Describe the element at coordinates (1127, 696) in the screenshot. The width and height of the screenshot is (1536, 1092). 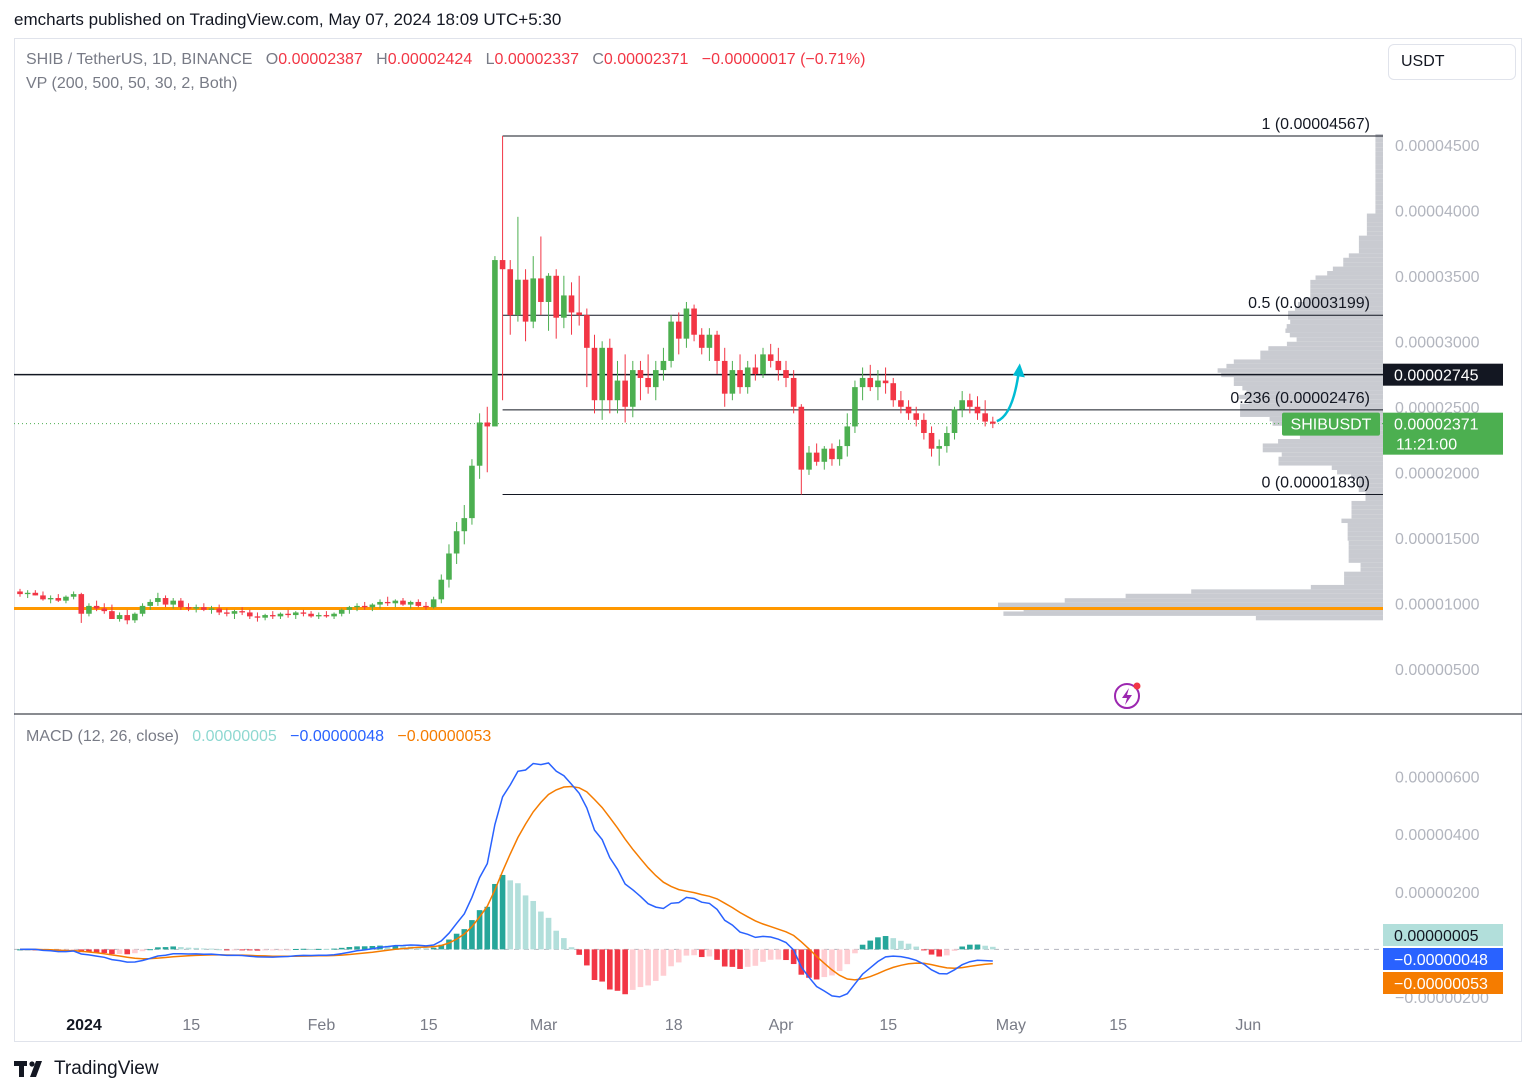
I see `alert-icon` at that location.